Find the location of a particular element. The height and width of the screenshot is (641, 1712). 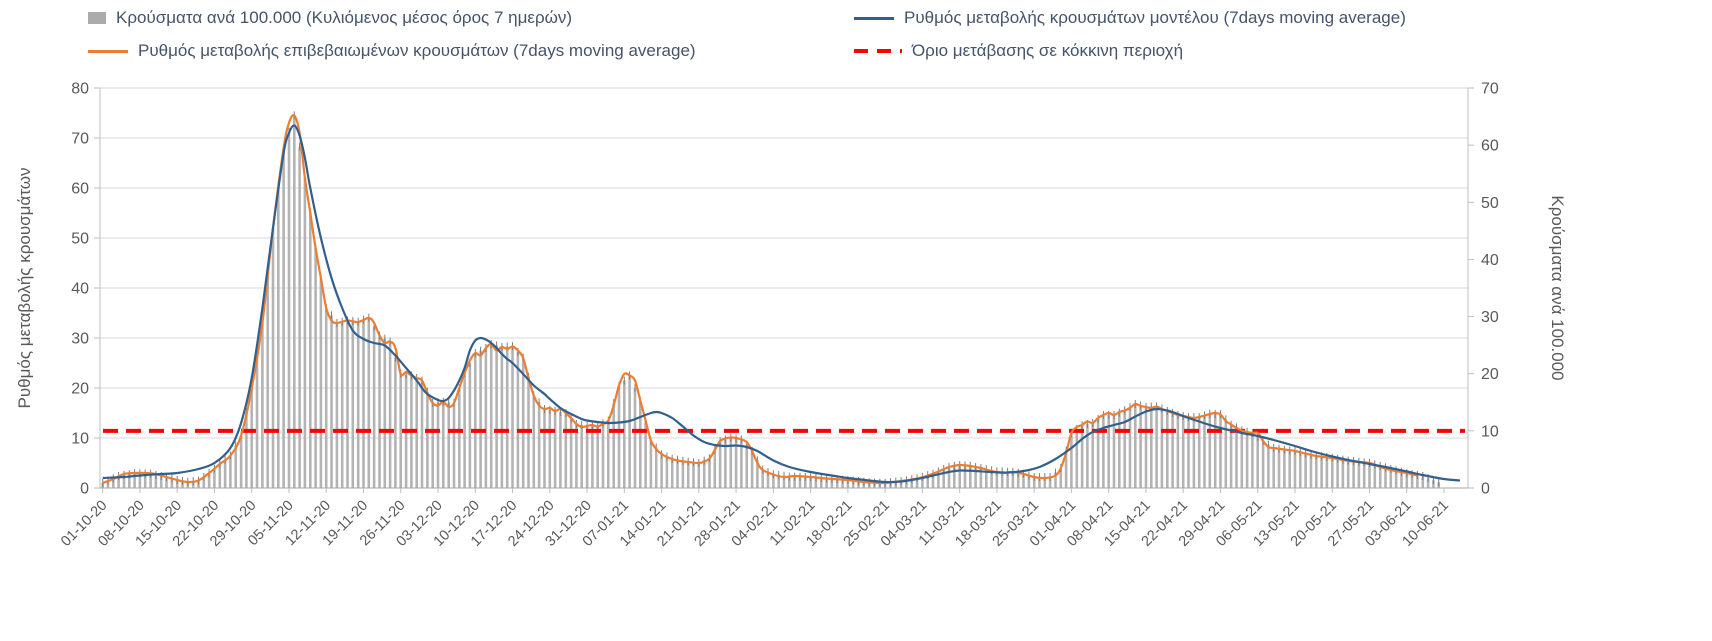

legend-item-red-threshold: Όριο μετάβασης σε κόκκινη περιοχή is located at coordinates (1130, 51).